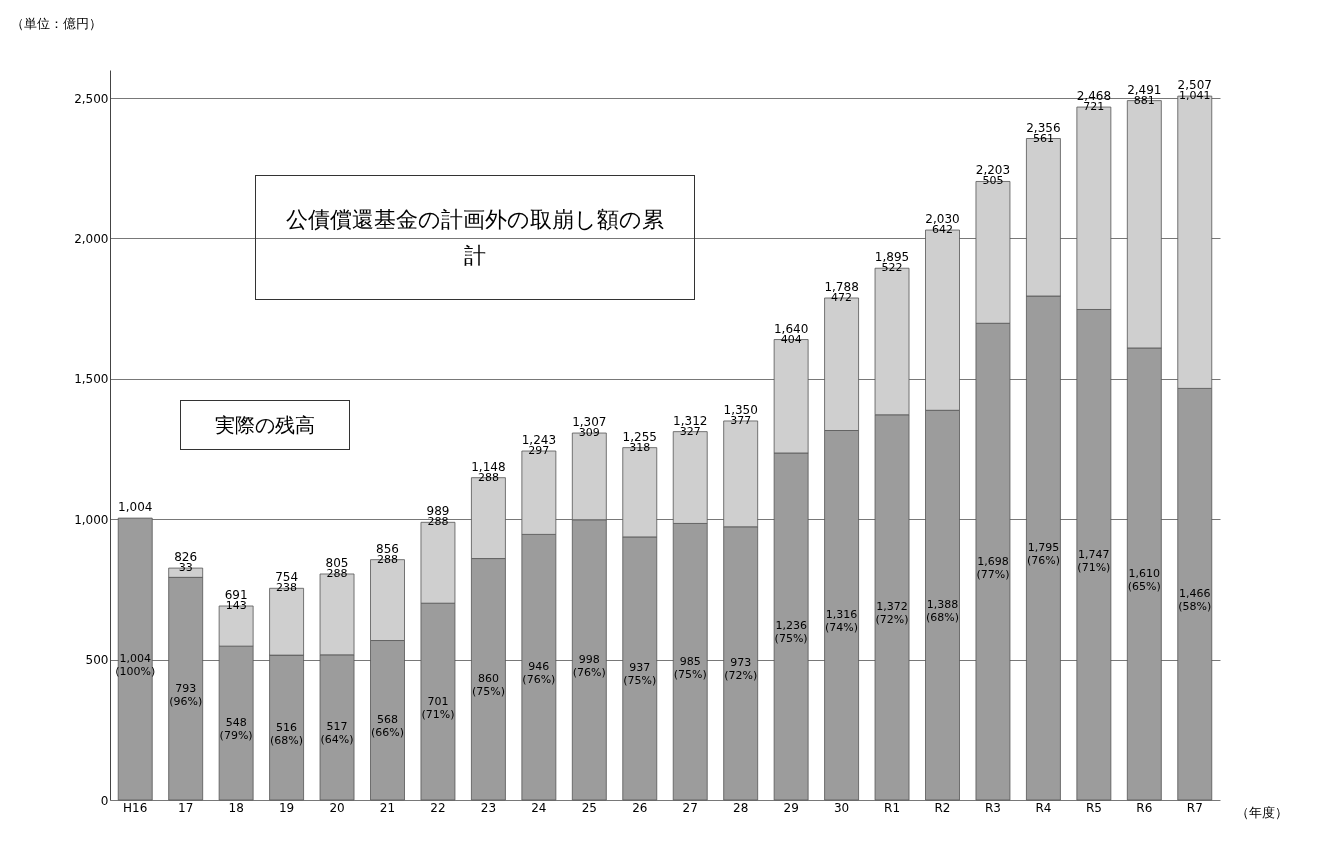  What do you see at coordinates (337, 733) in the screenshot?
I see `data-label: 517 (64%)` at bounding box center [337, 733].